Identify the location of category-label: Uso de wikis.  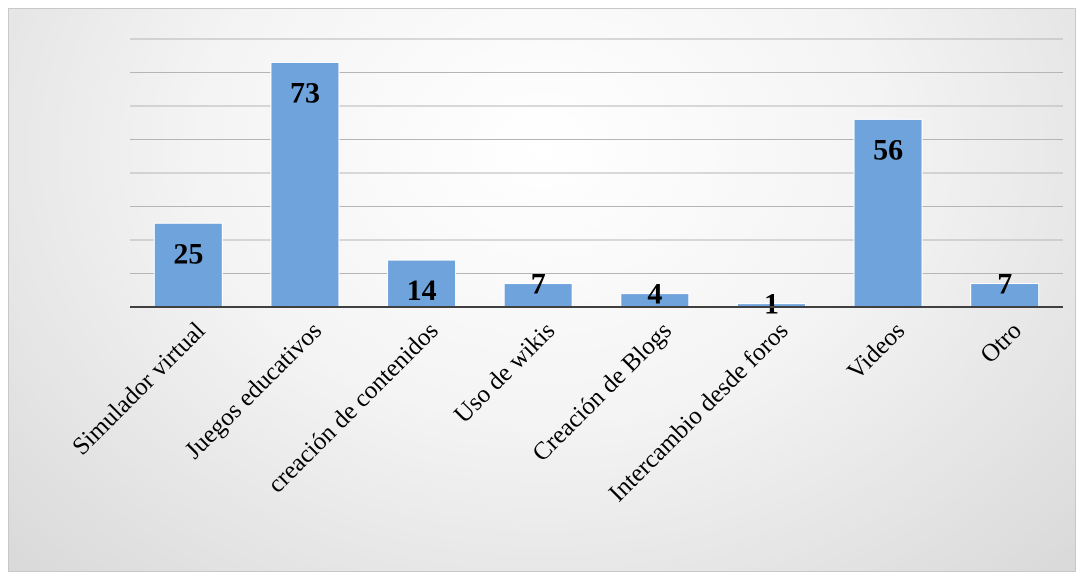
(504, 372).